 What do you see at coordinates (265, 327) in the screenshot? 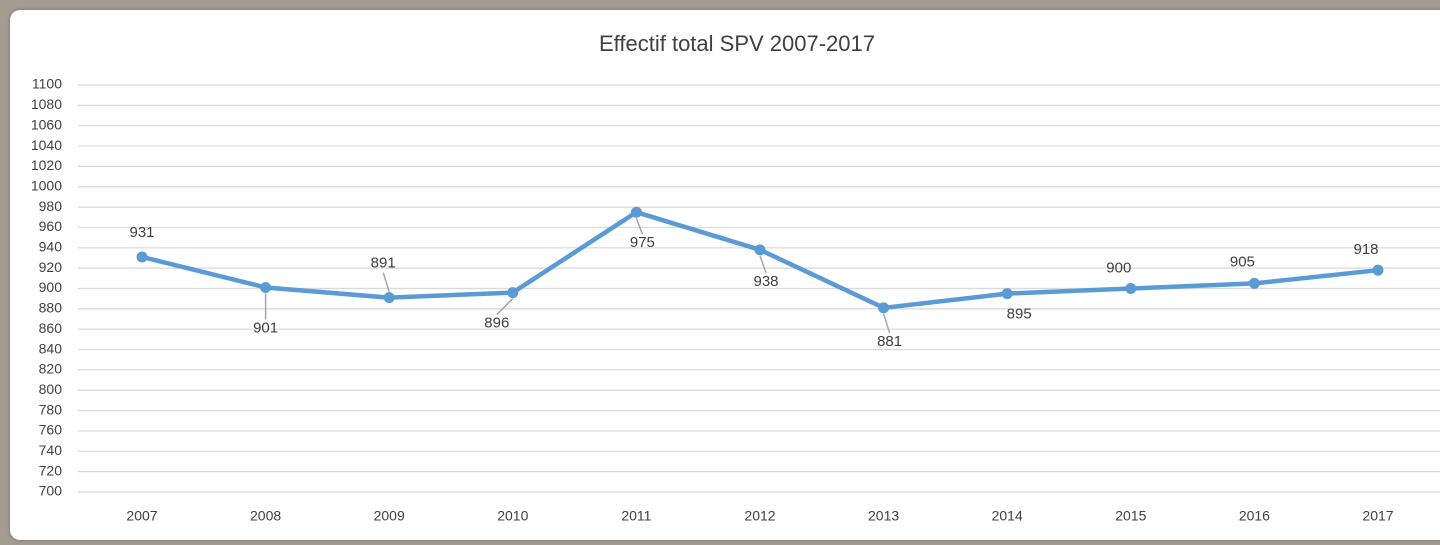
I see `data-label: 901` at bounding box center [265, 327].